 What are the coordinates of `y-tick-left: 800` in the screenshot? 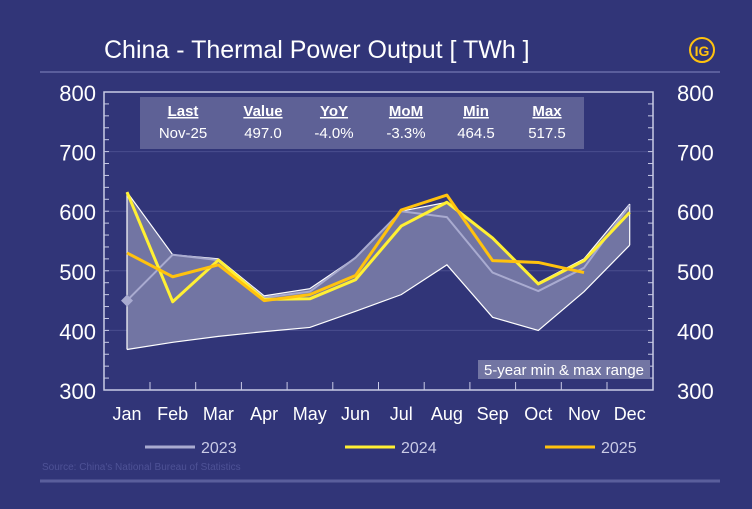 It's located at (77, 93).